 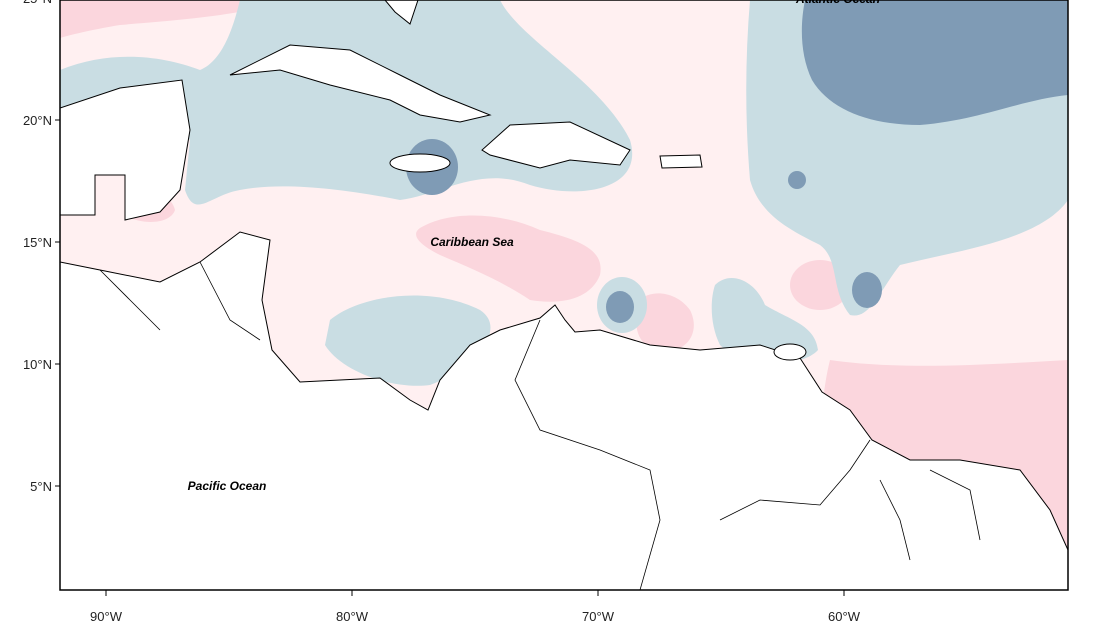 What do you see at coordinates (837, 3) in the screenshot?
I see `place-label: Atlantic Ocean` at bounding box center [837, 3].